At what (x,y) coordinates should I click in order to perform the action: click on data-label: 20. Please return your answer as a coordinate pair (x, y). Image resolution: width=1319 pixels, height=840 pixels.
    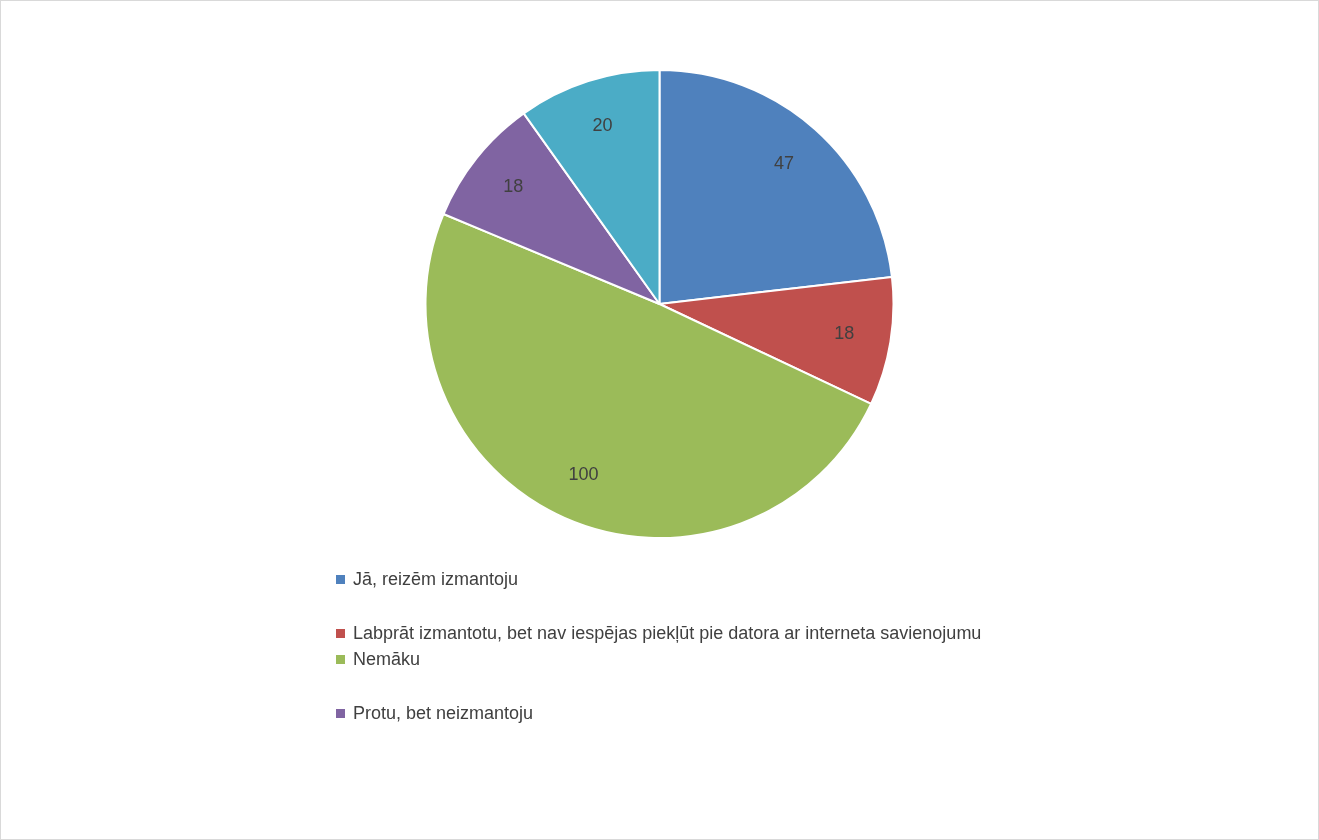
    Looking at the image, I should click on (602, 124).